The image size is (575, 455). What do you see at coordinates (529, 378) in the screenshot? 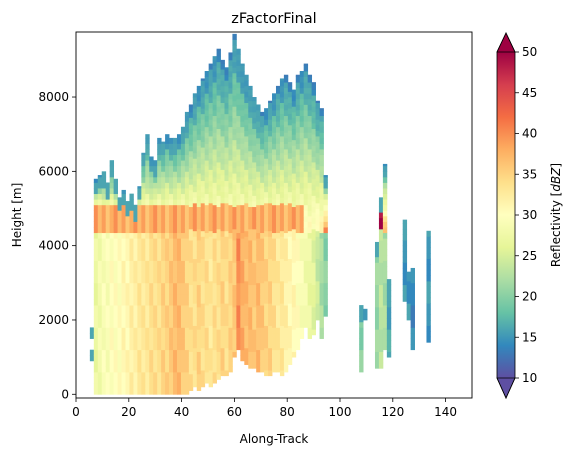
I see `colorbar-tick-label: 10` at bounding box center [529, 378].